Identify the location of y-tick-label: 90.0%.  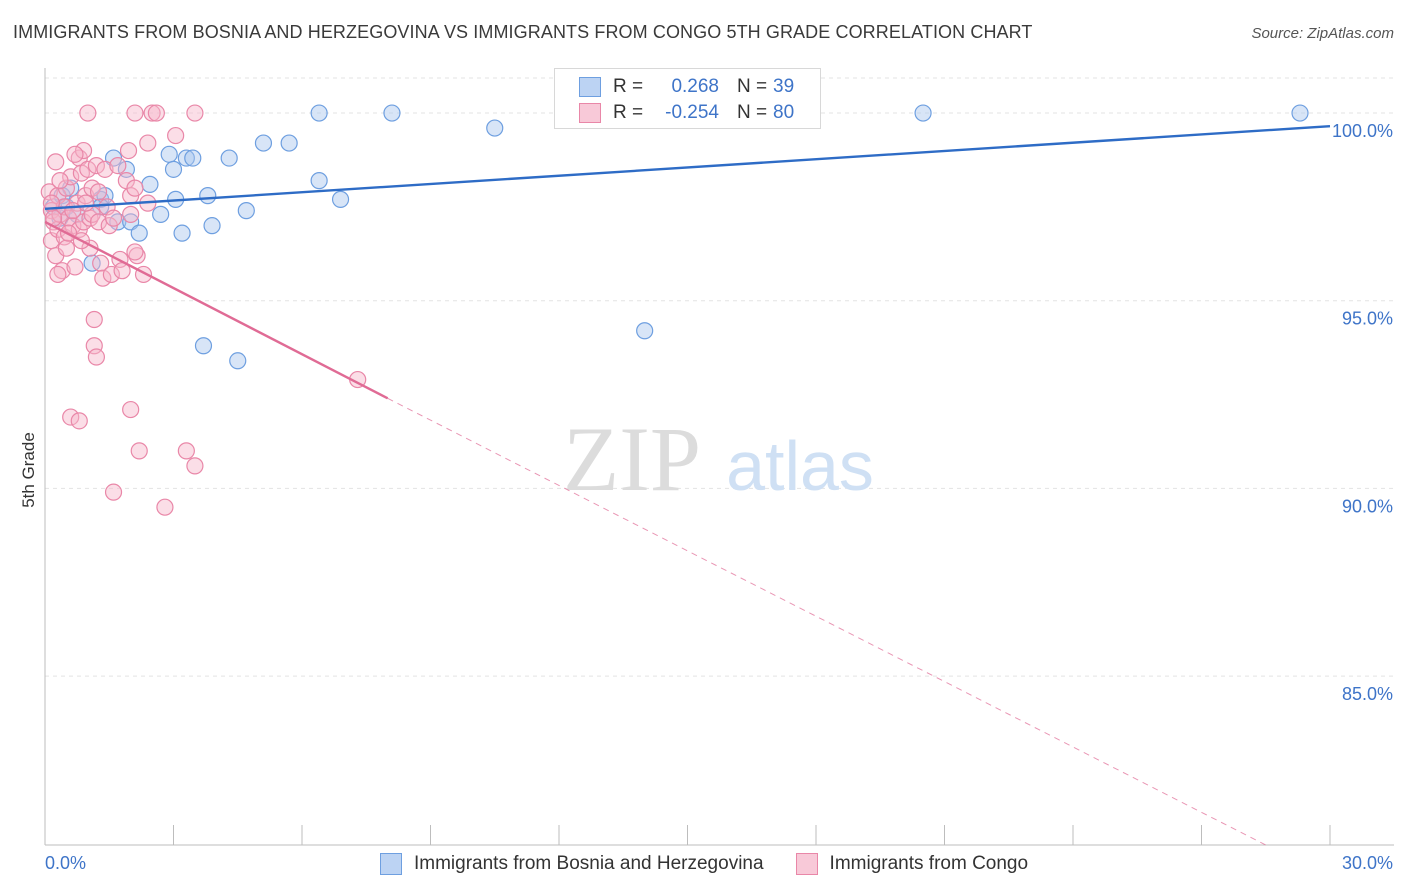
(1367, 506).